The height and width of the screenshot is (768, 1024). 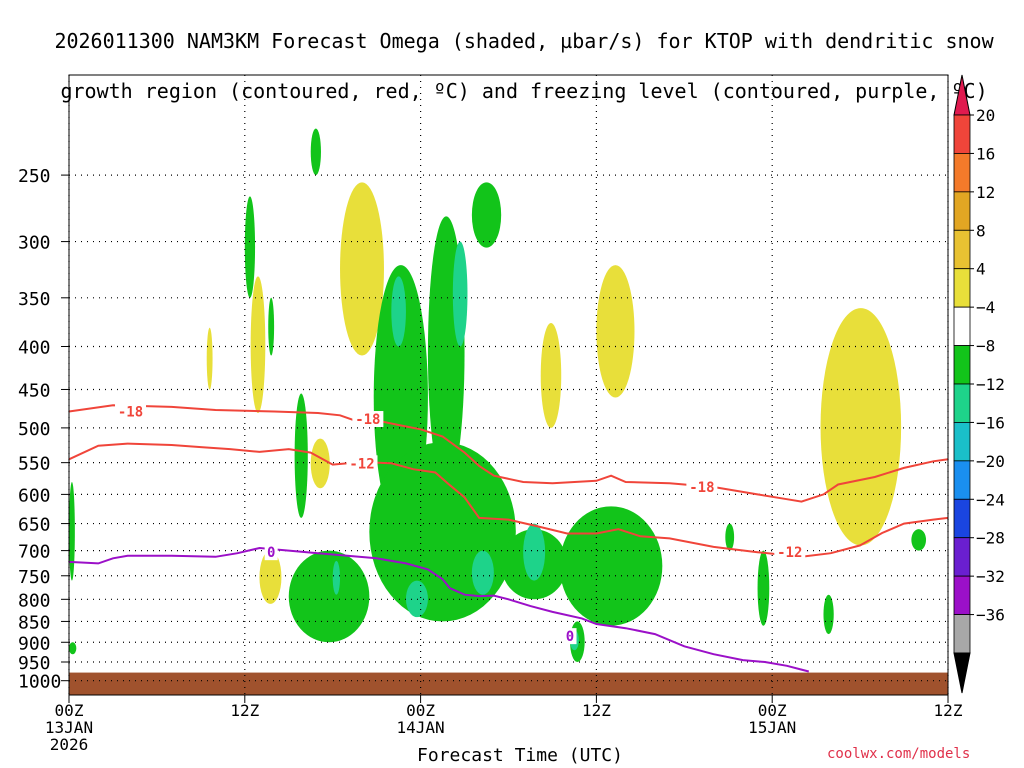 I want to click on y-tick-label: 950, so click(x=34, y=663).